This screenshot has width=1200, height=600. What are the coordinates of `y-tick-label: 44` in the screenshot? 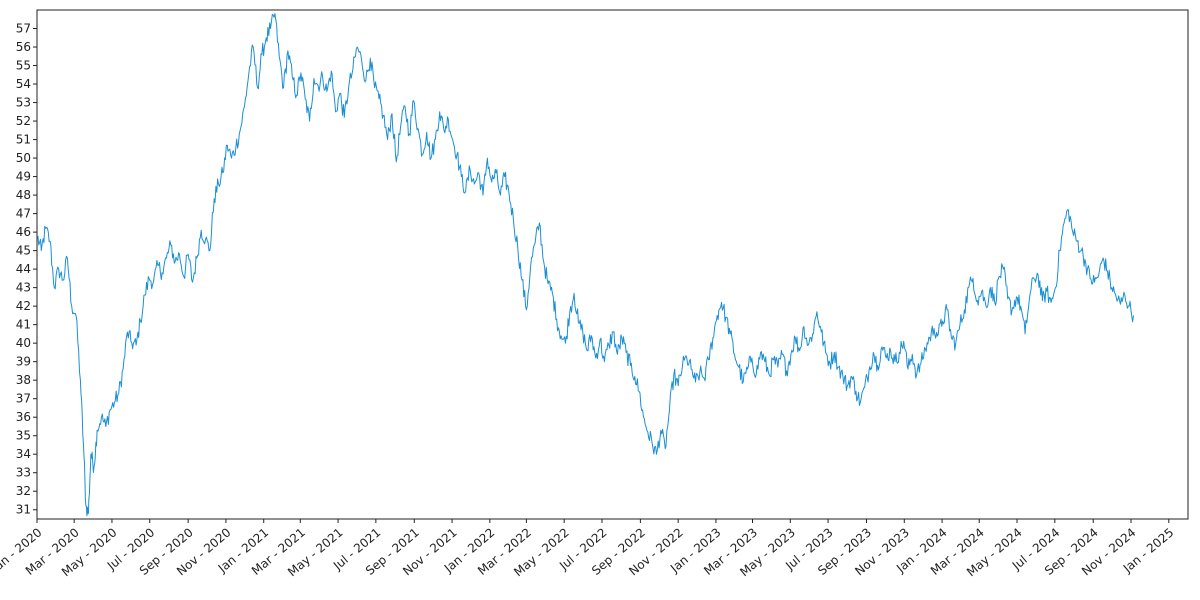 It's located at (23, 269).